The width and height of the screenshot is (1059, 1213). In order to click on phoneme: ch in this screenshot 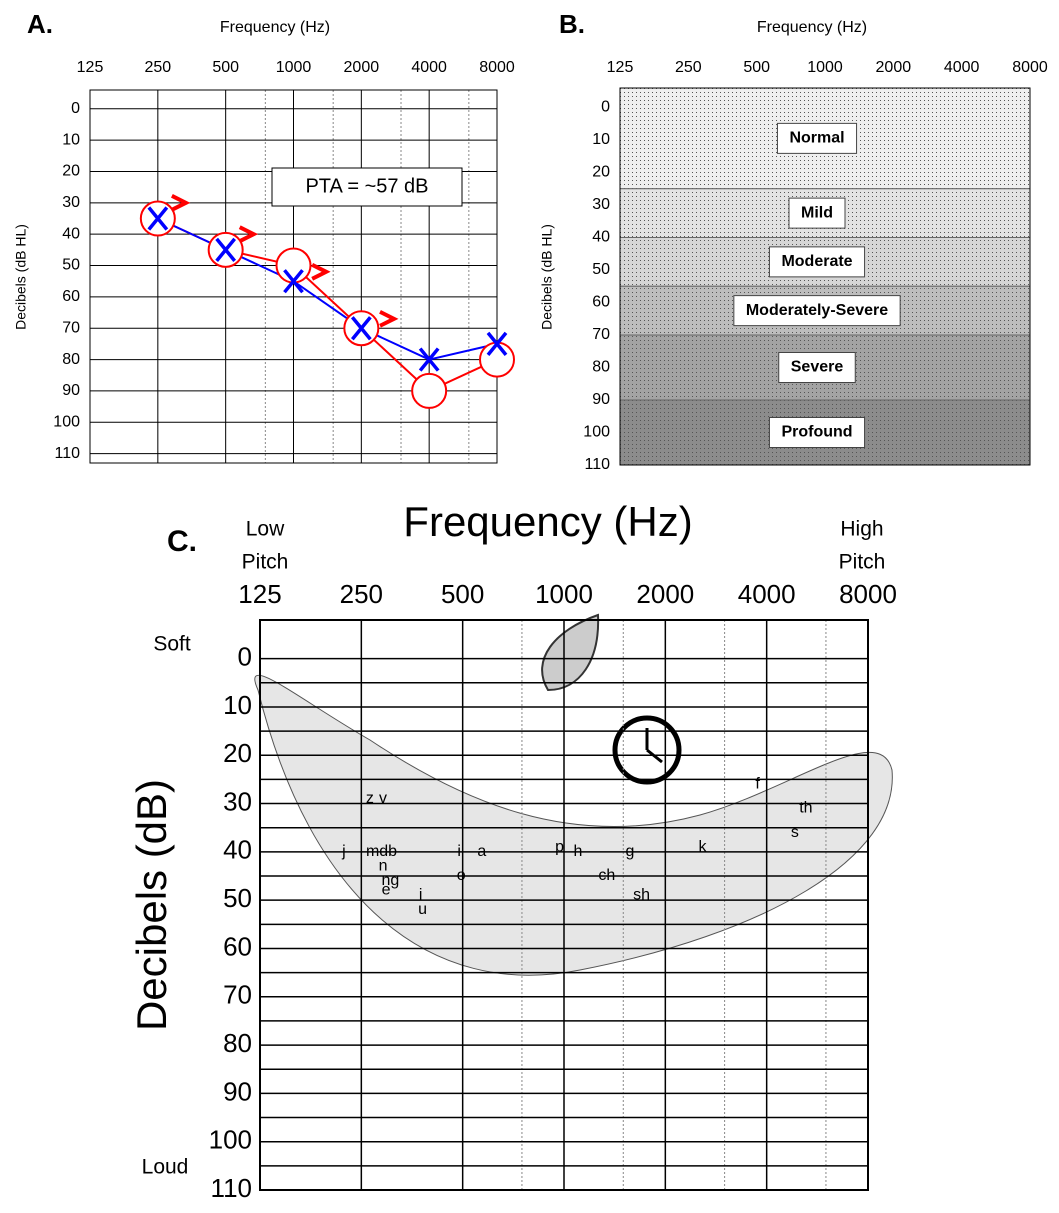, I will do `click(606, 875)`.